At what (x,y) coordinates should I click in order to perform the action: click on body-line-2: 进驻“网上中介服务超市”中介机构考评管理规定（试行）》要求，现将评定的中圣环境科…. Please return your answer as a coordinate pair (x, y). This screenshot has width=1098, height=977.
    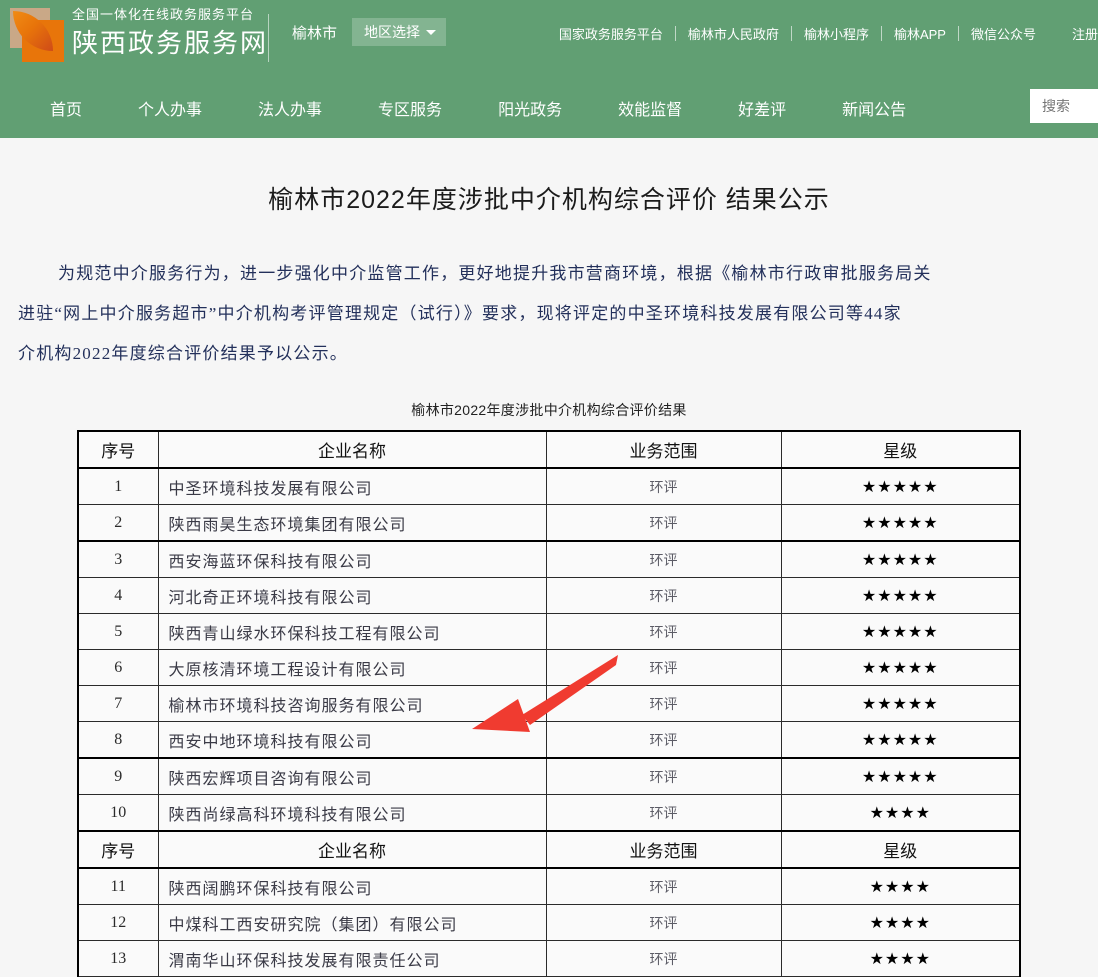
    Looking at the image, I should click on (460, 313).